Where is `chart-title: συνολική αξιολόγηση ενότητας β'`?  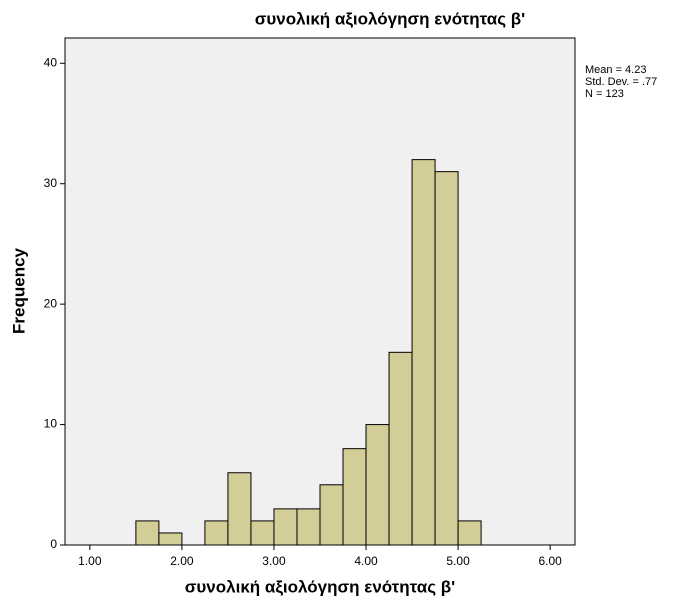
chart-title: συνολική αξιολόγηση ενότητας β' is located at coordinates (390, 18).